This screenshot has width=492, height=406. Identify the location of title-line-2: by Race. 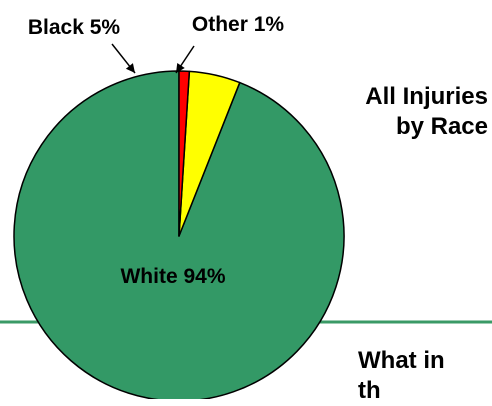
(441, 126).